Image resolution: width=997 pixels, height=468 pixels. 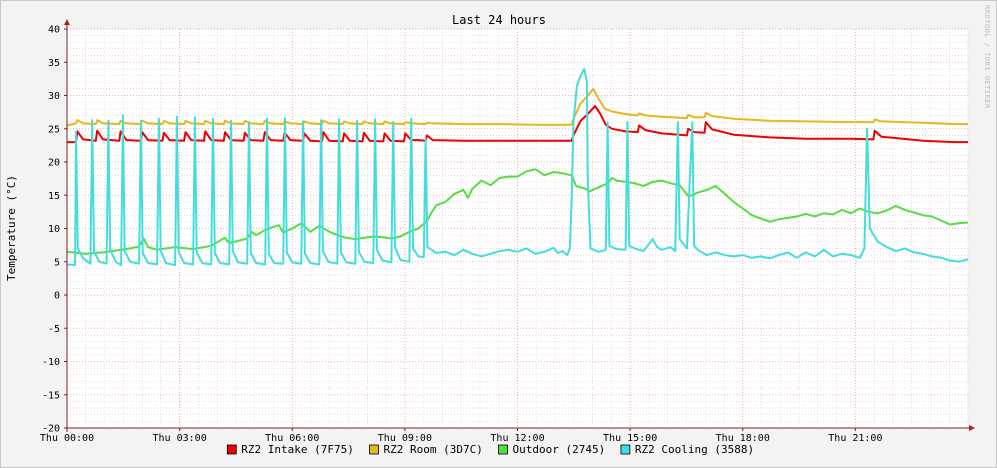 What do you see at coordinates (54, 196) in the screenshot?
I see `y-tick-label: 15` at bounding box center [54, 196].